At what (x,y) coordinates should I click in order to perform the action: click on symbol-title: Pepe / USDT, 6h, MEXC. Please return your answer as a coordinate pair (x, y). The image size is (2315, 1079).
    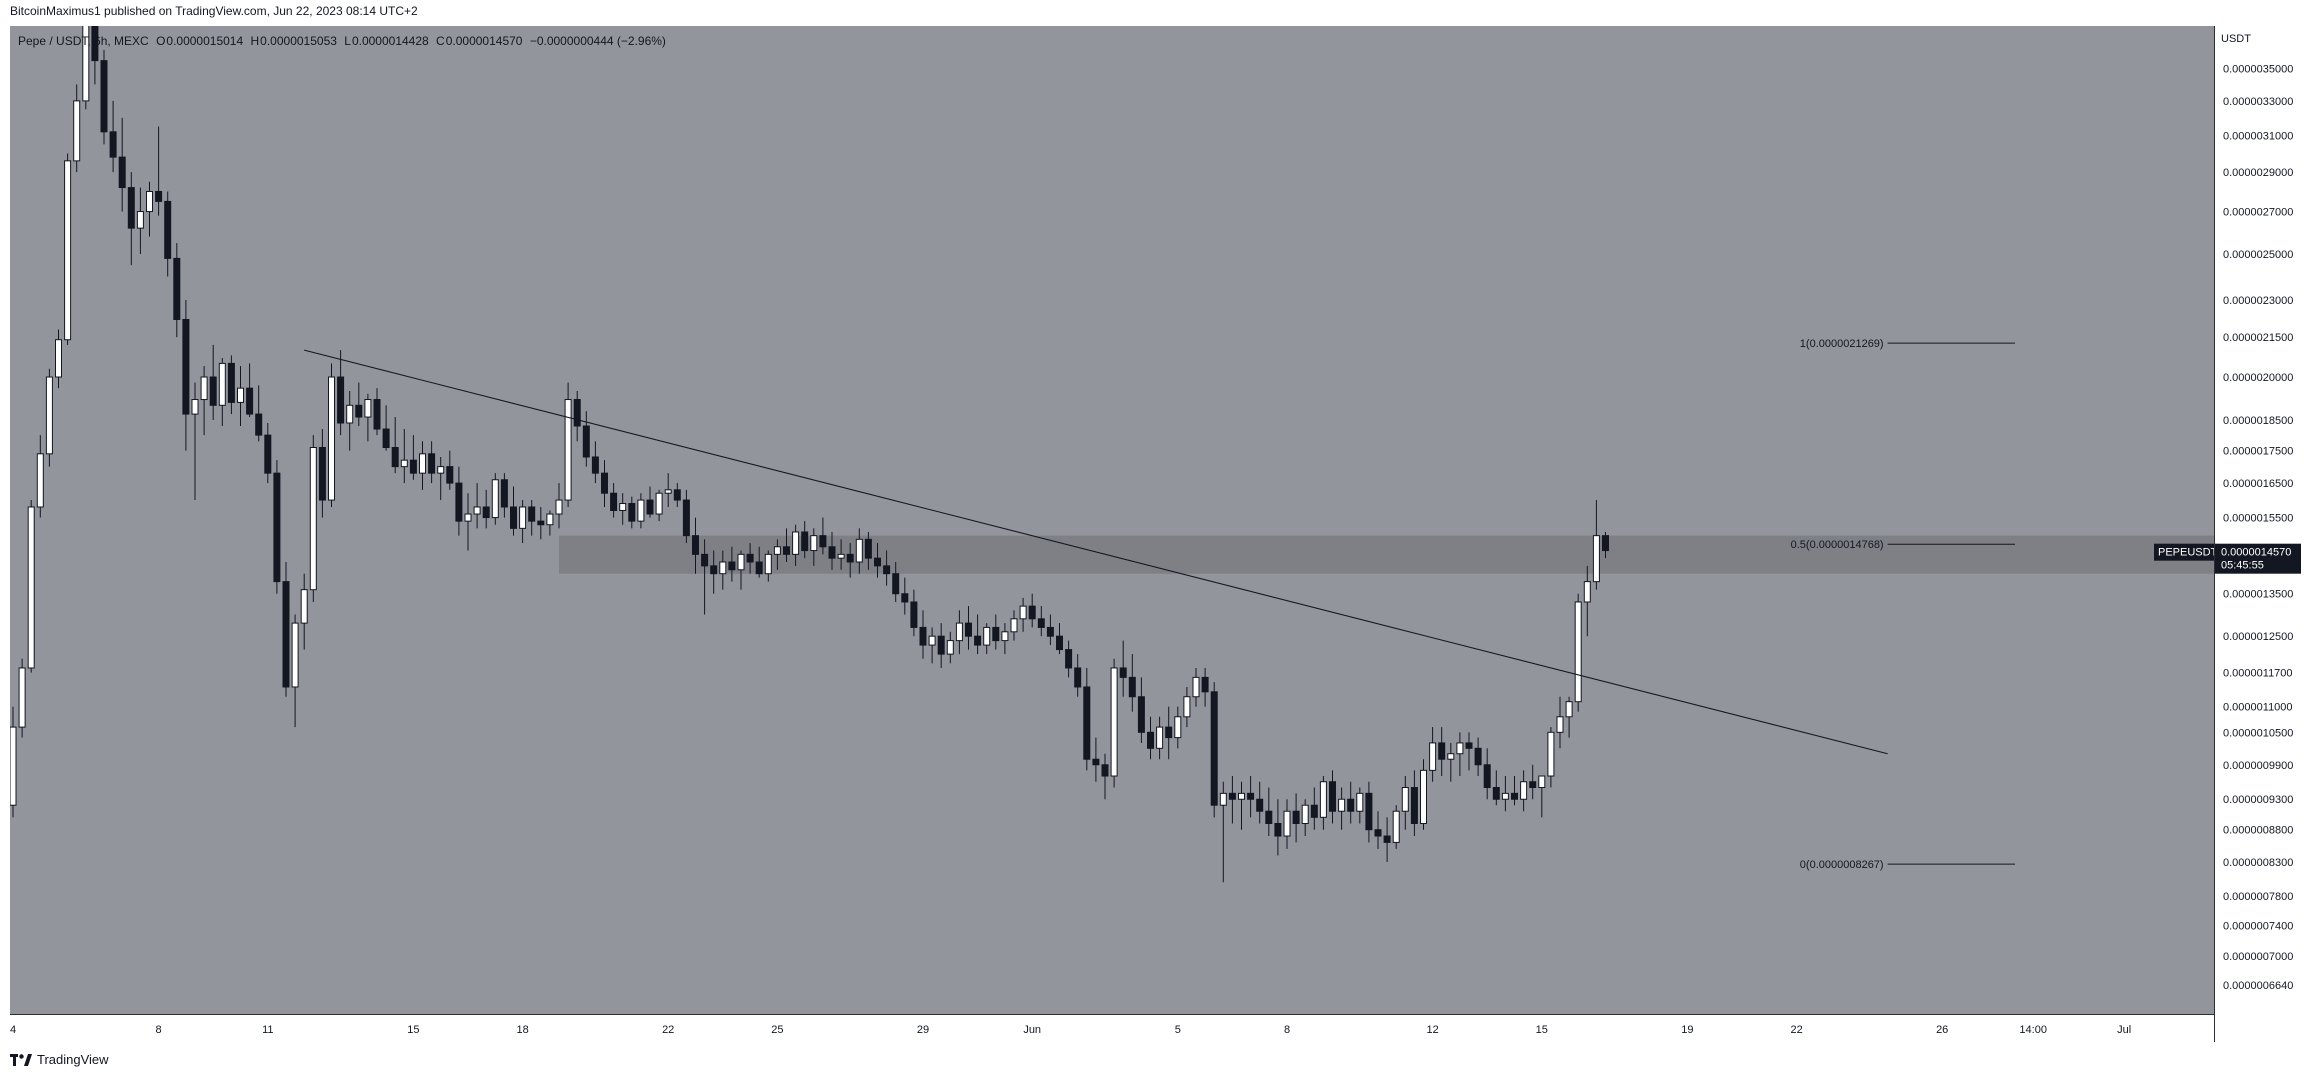
    Looking at the image, I should click on (83, 41).